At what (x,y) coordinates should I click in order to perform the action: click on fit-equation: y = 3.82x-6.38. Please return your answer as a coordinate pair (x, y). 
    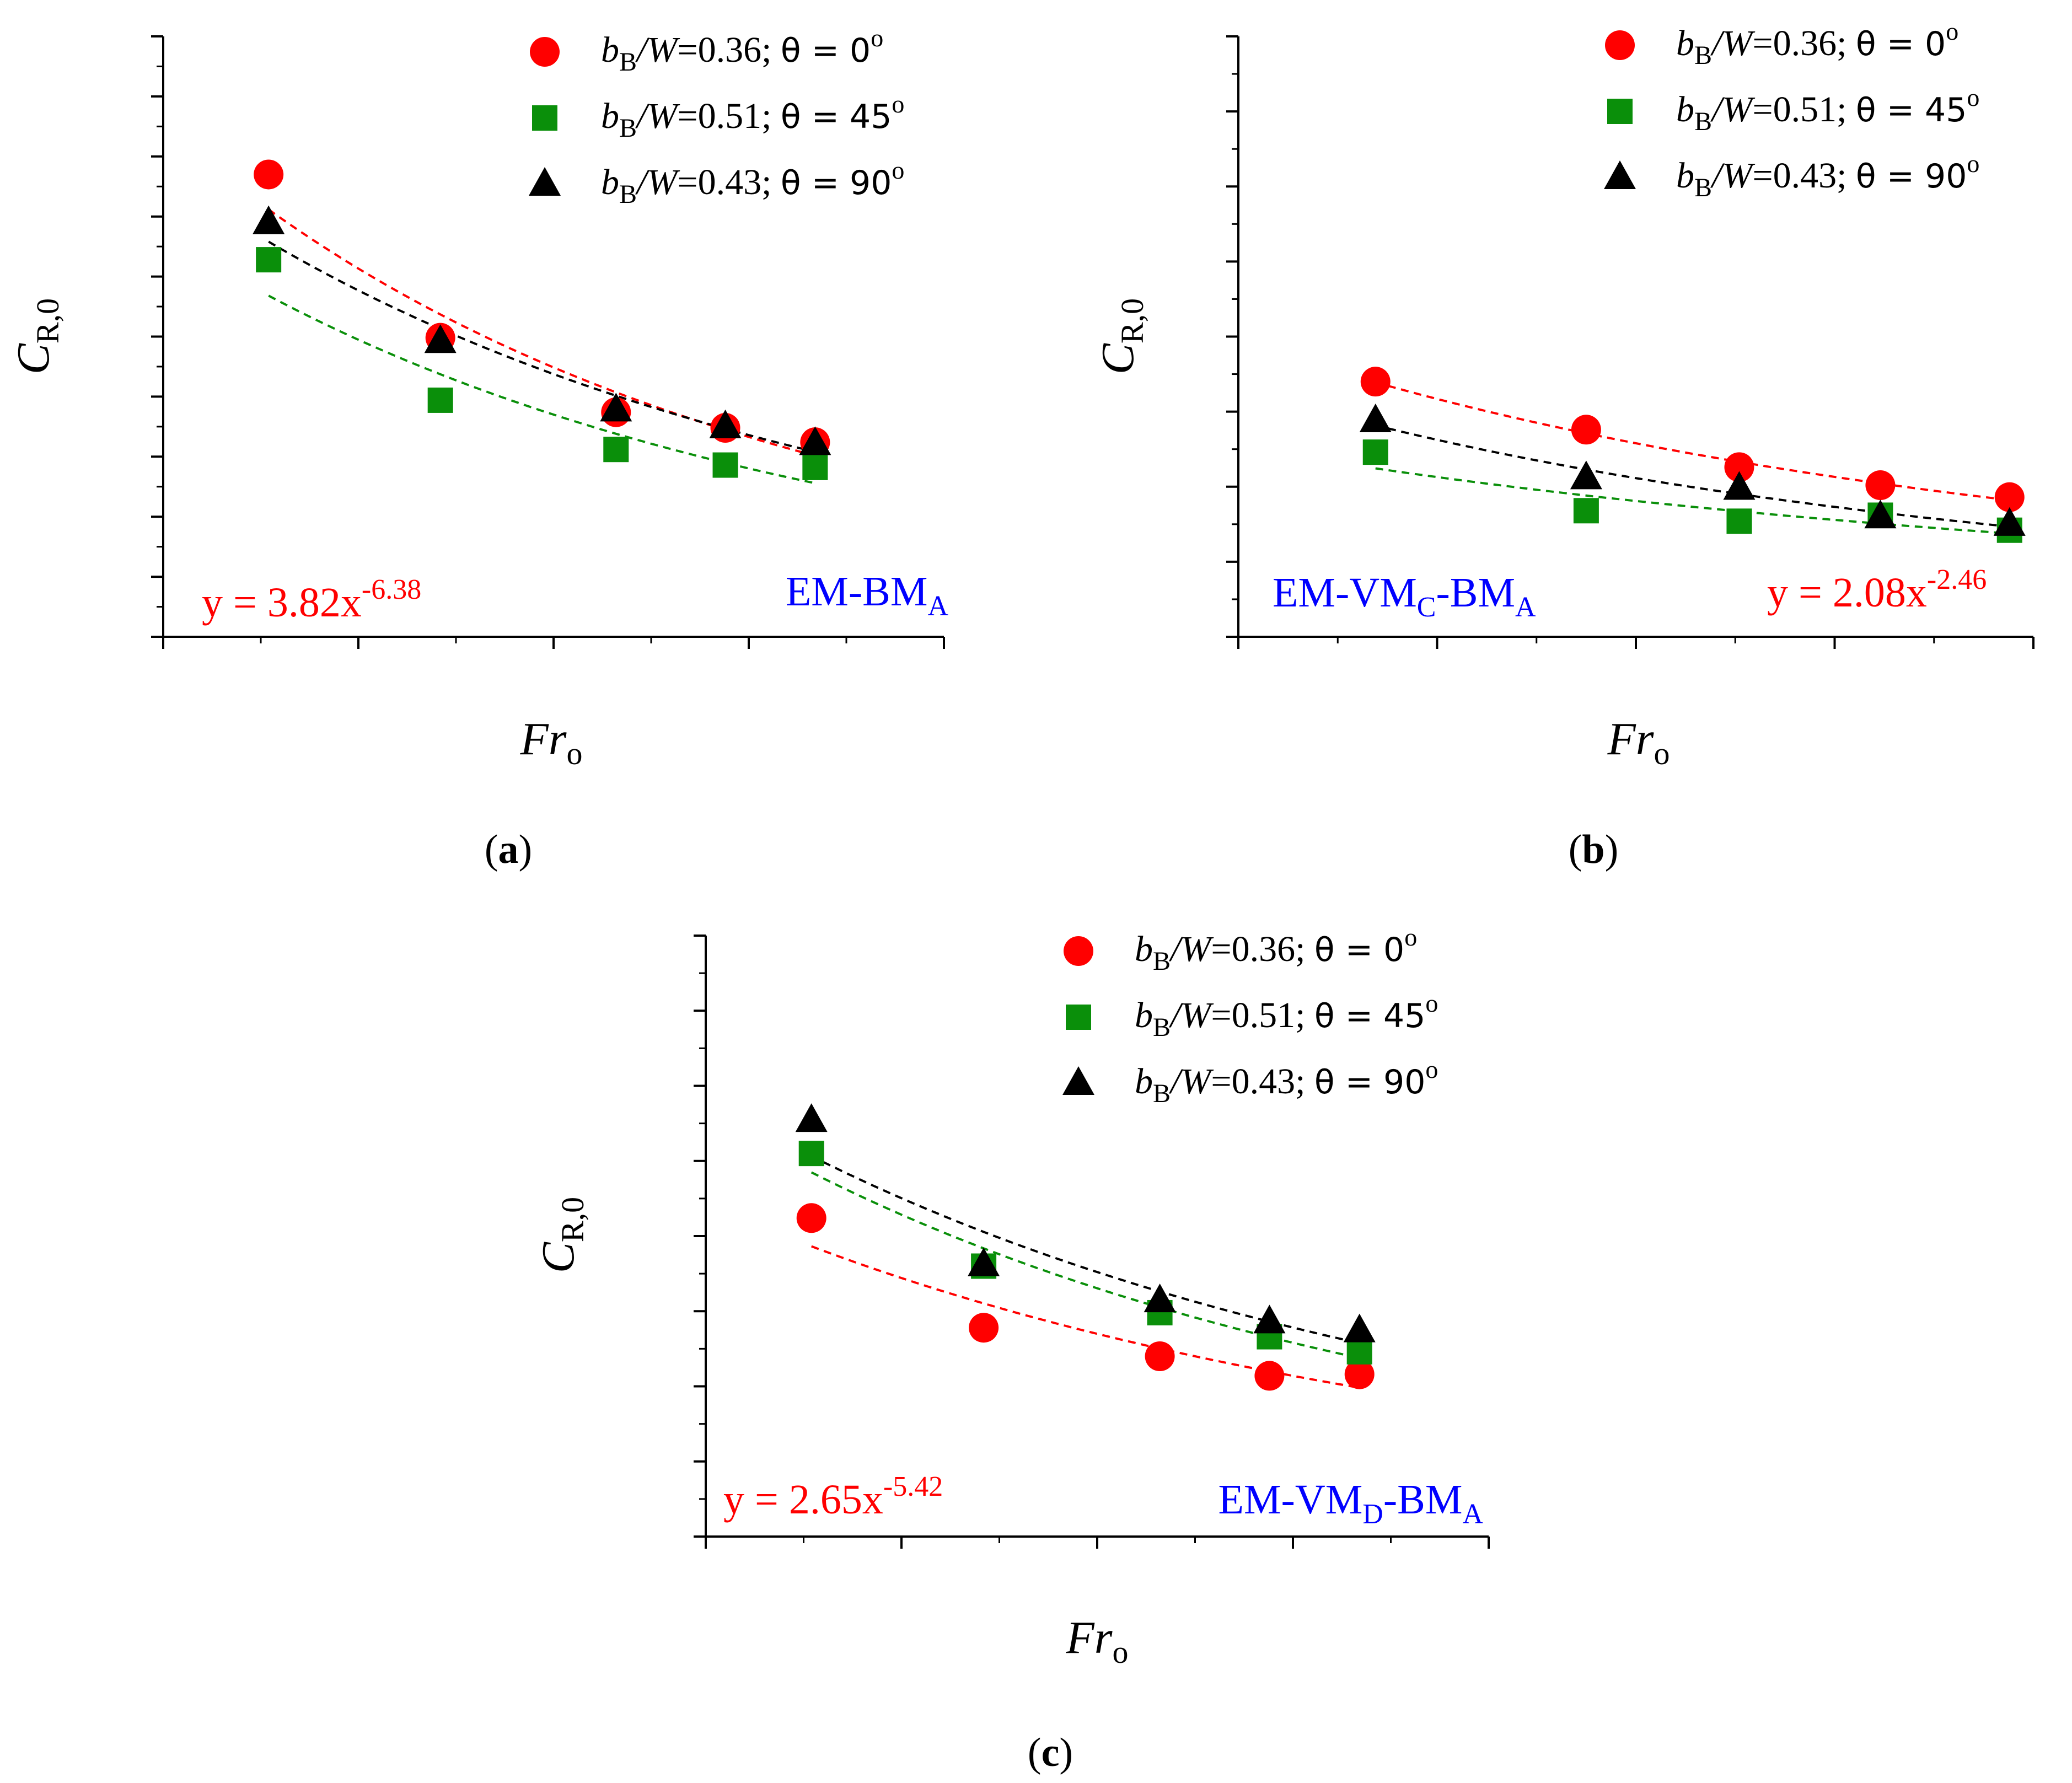
    Looking at the image, I should click on (311, 600).